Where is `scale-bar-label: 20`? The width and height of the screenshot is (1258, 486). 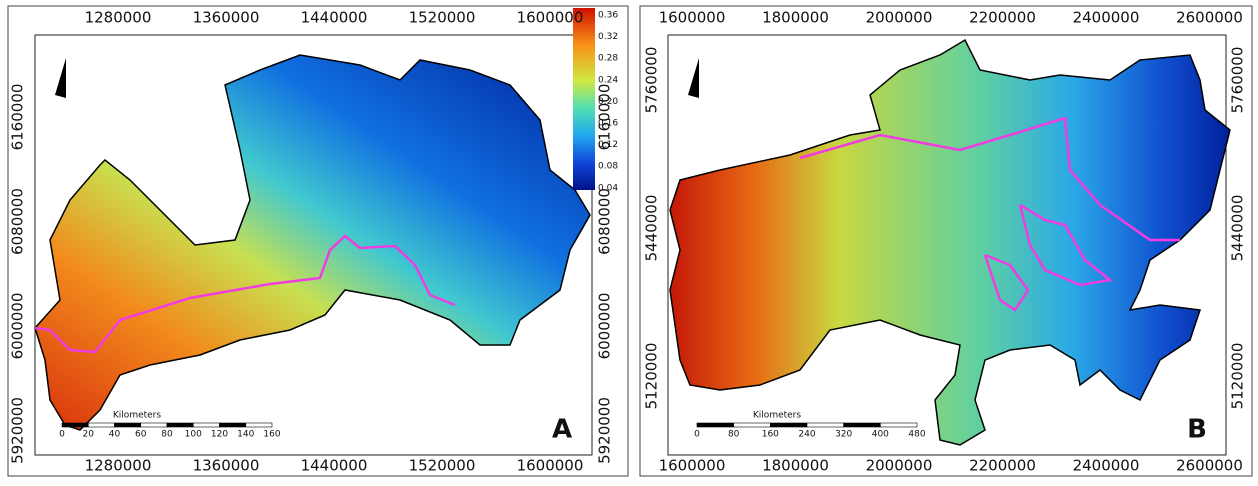
scale-bar-label: 20 is located at coordinates (89, 435).